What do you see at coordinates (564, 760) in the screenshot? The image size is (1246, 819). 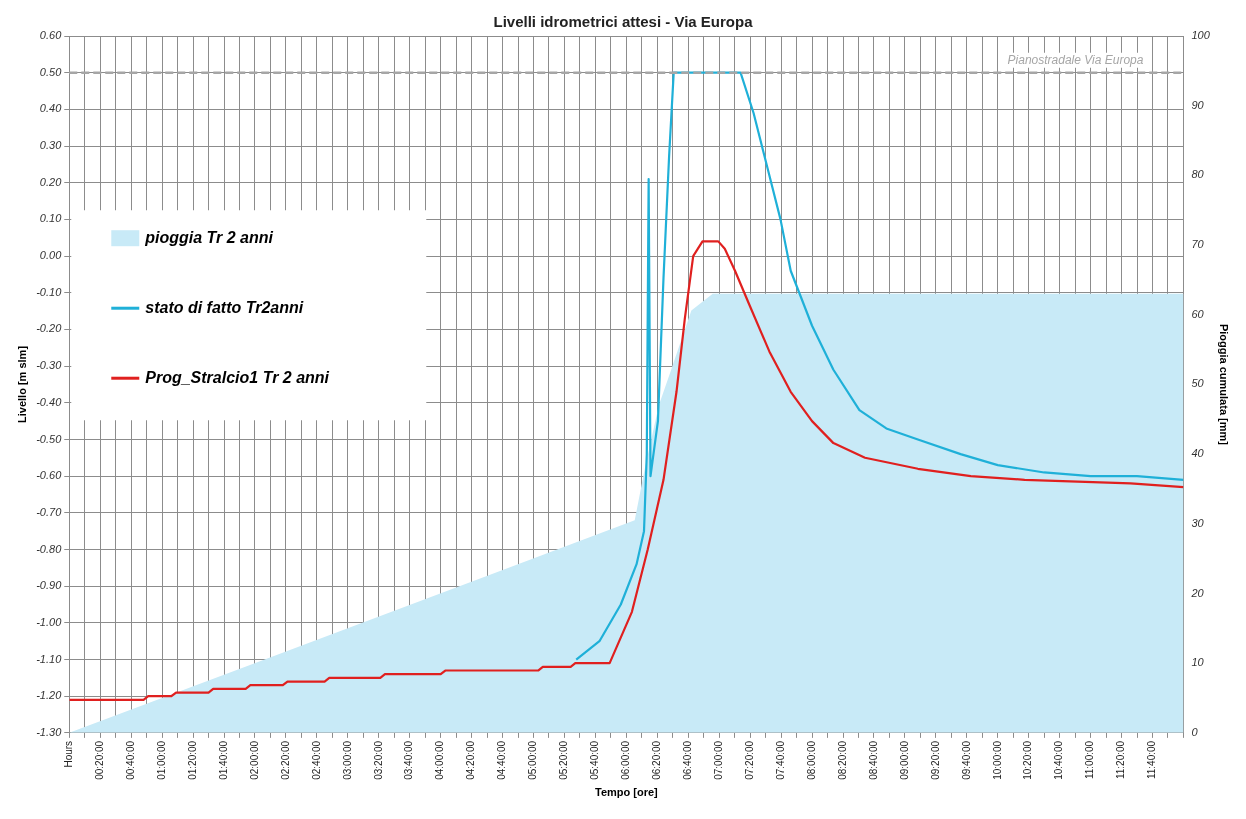 I see `x-tick-label: 05:20:00` at bounding box center [564, 760].